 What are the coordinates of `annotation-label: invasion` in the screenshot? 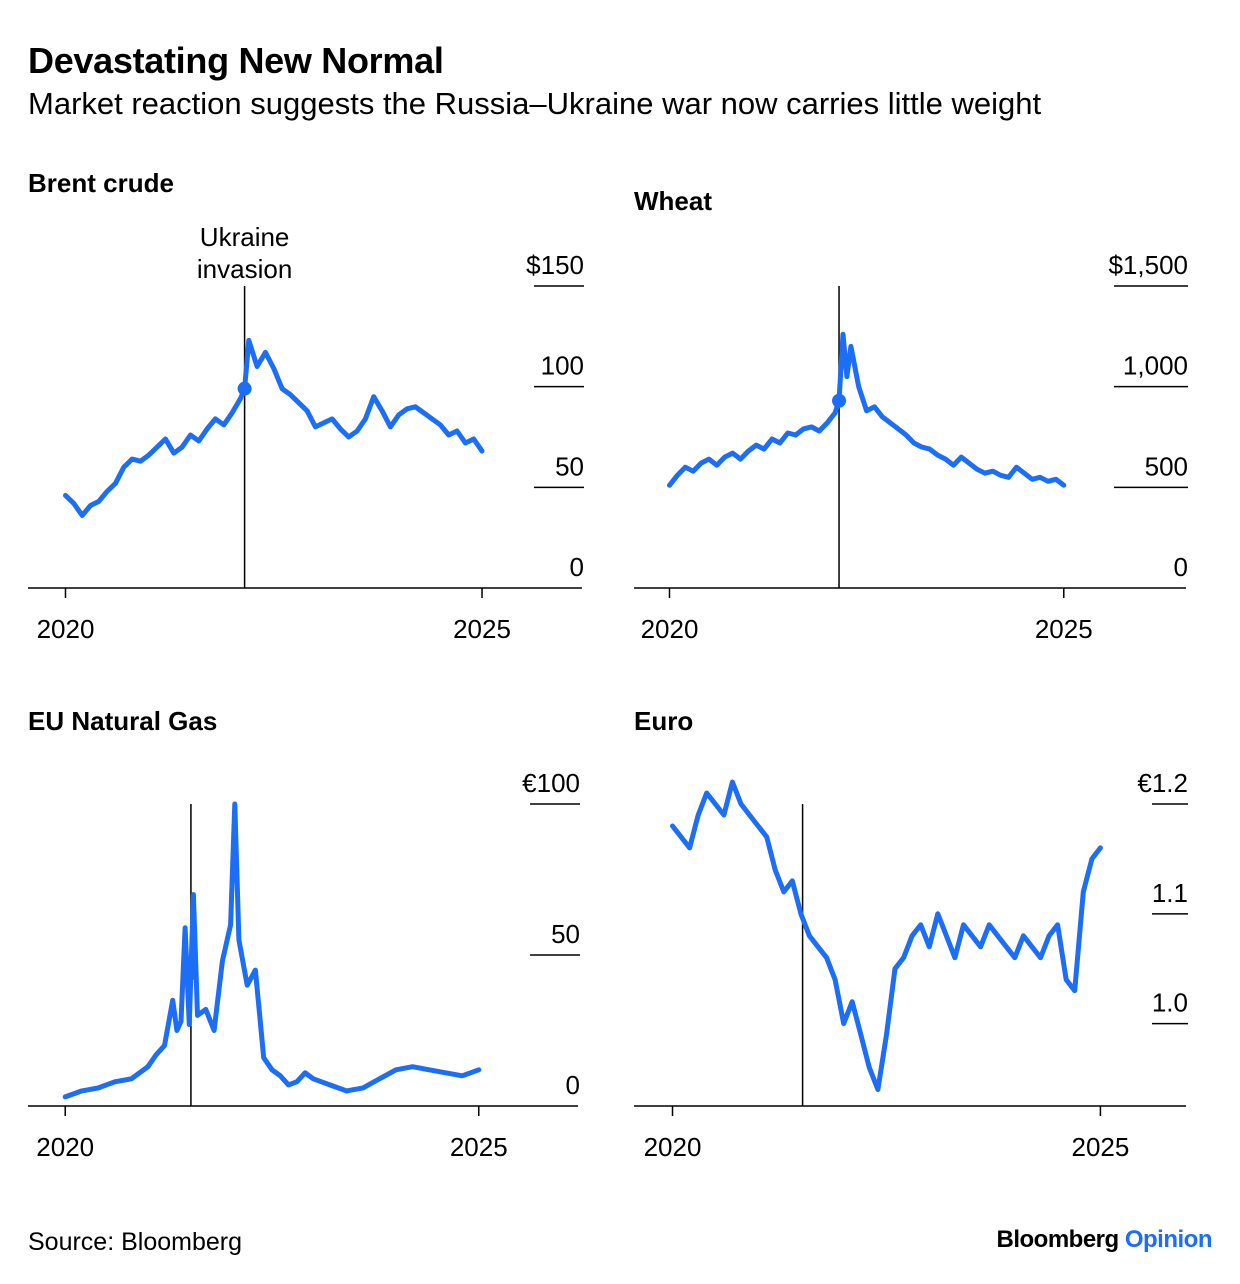 It's located at (244, 269).